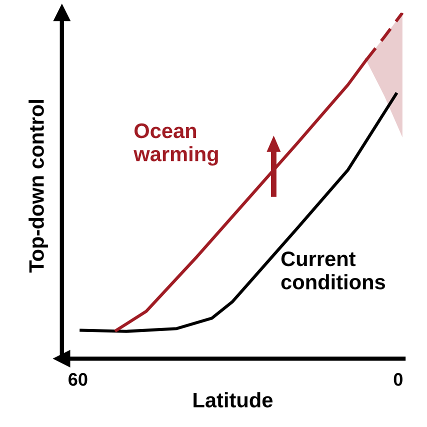 The height and width of the screenshot is (427, 427). Describe the element at coordinates (333, 270) in the screenshot. I see `series-label: Current conditions` at that location.